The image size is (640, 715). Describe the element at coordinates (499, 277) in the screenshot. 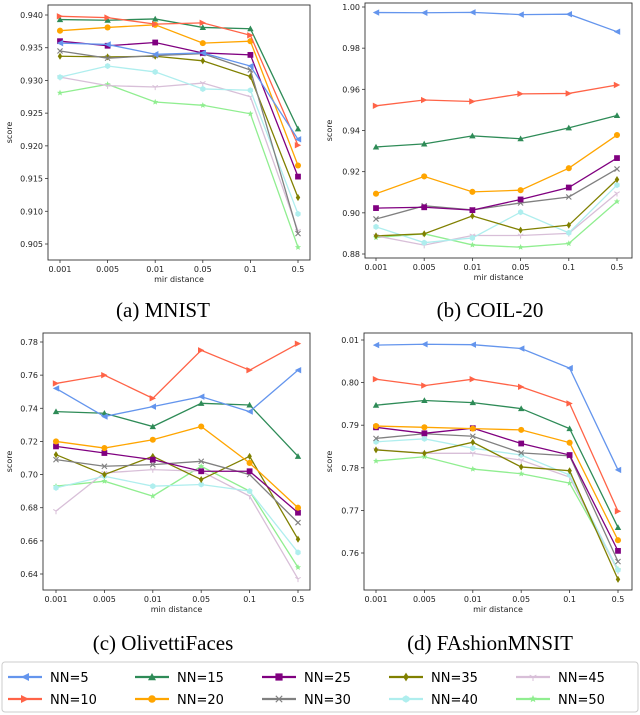

I see `x-axis-label: mir distance` at that location.